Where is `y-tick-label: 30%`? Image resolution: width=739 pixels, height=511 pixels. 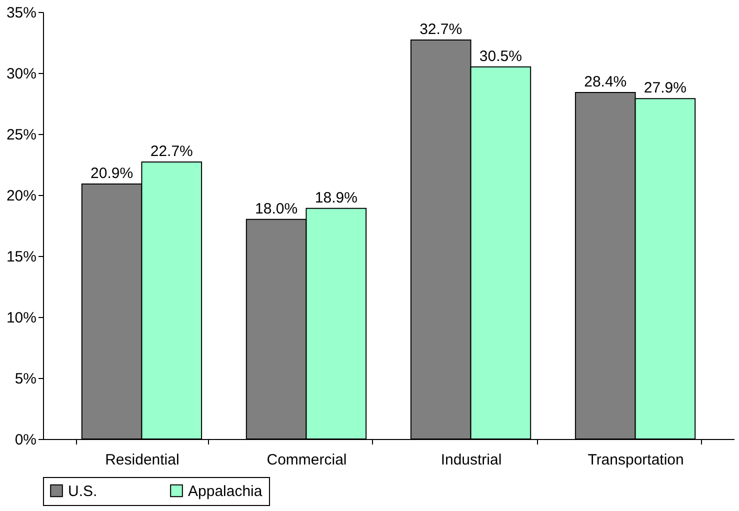
y-tick-label: 30% is located at coordinates (21, 74).